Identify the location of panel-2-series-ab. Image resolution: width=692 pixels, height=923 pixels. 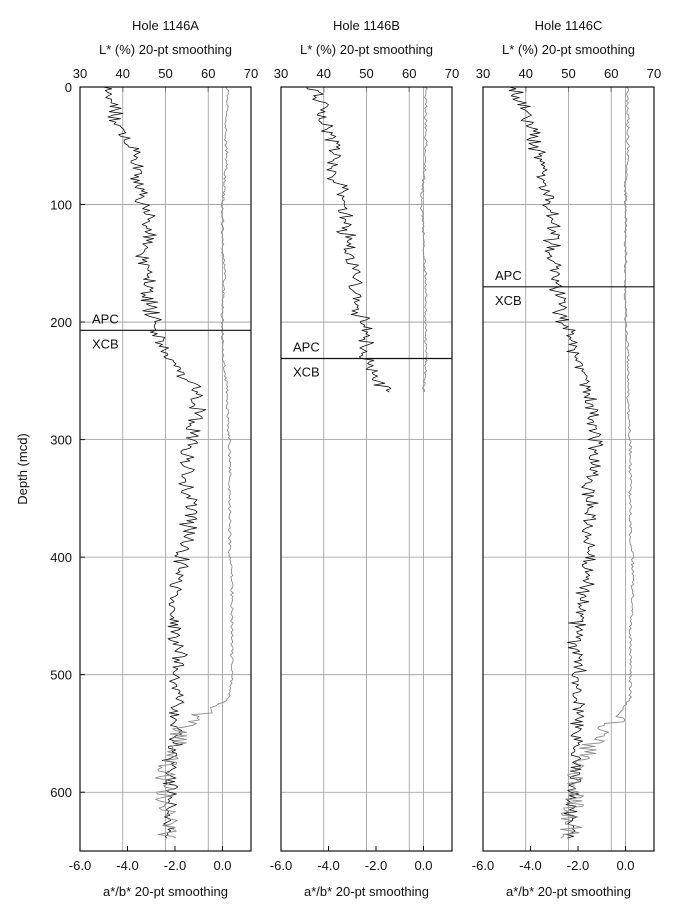
(597, 462).